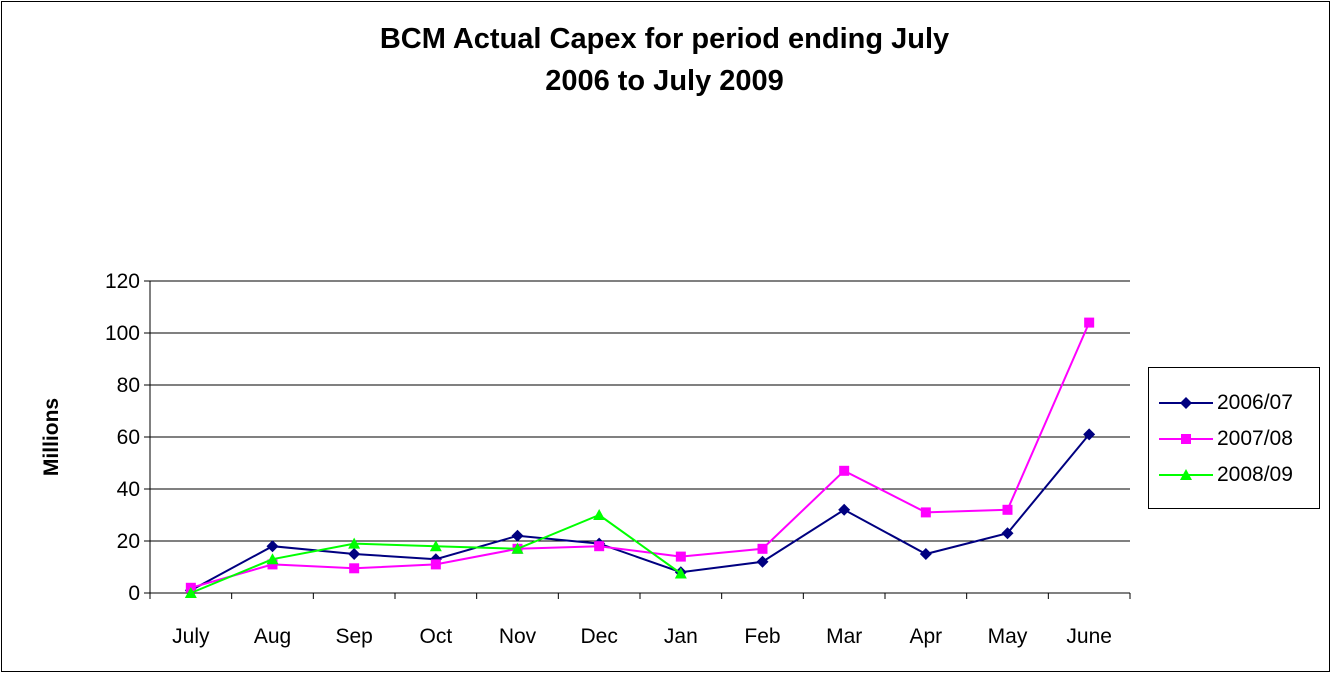 This screenshot has width=1333, height=675. What do you see at coordinates (1255, 402) in the screenshot?
I see `legend-label: 2006/07` at bounding box center [1255, 402].